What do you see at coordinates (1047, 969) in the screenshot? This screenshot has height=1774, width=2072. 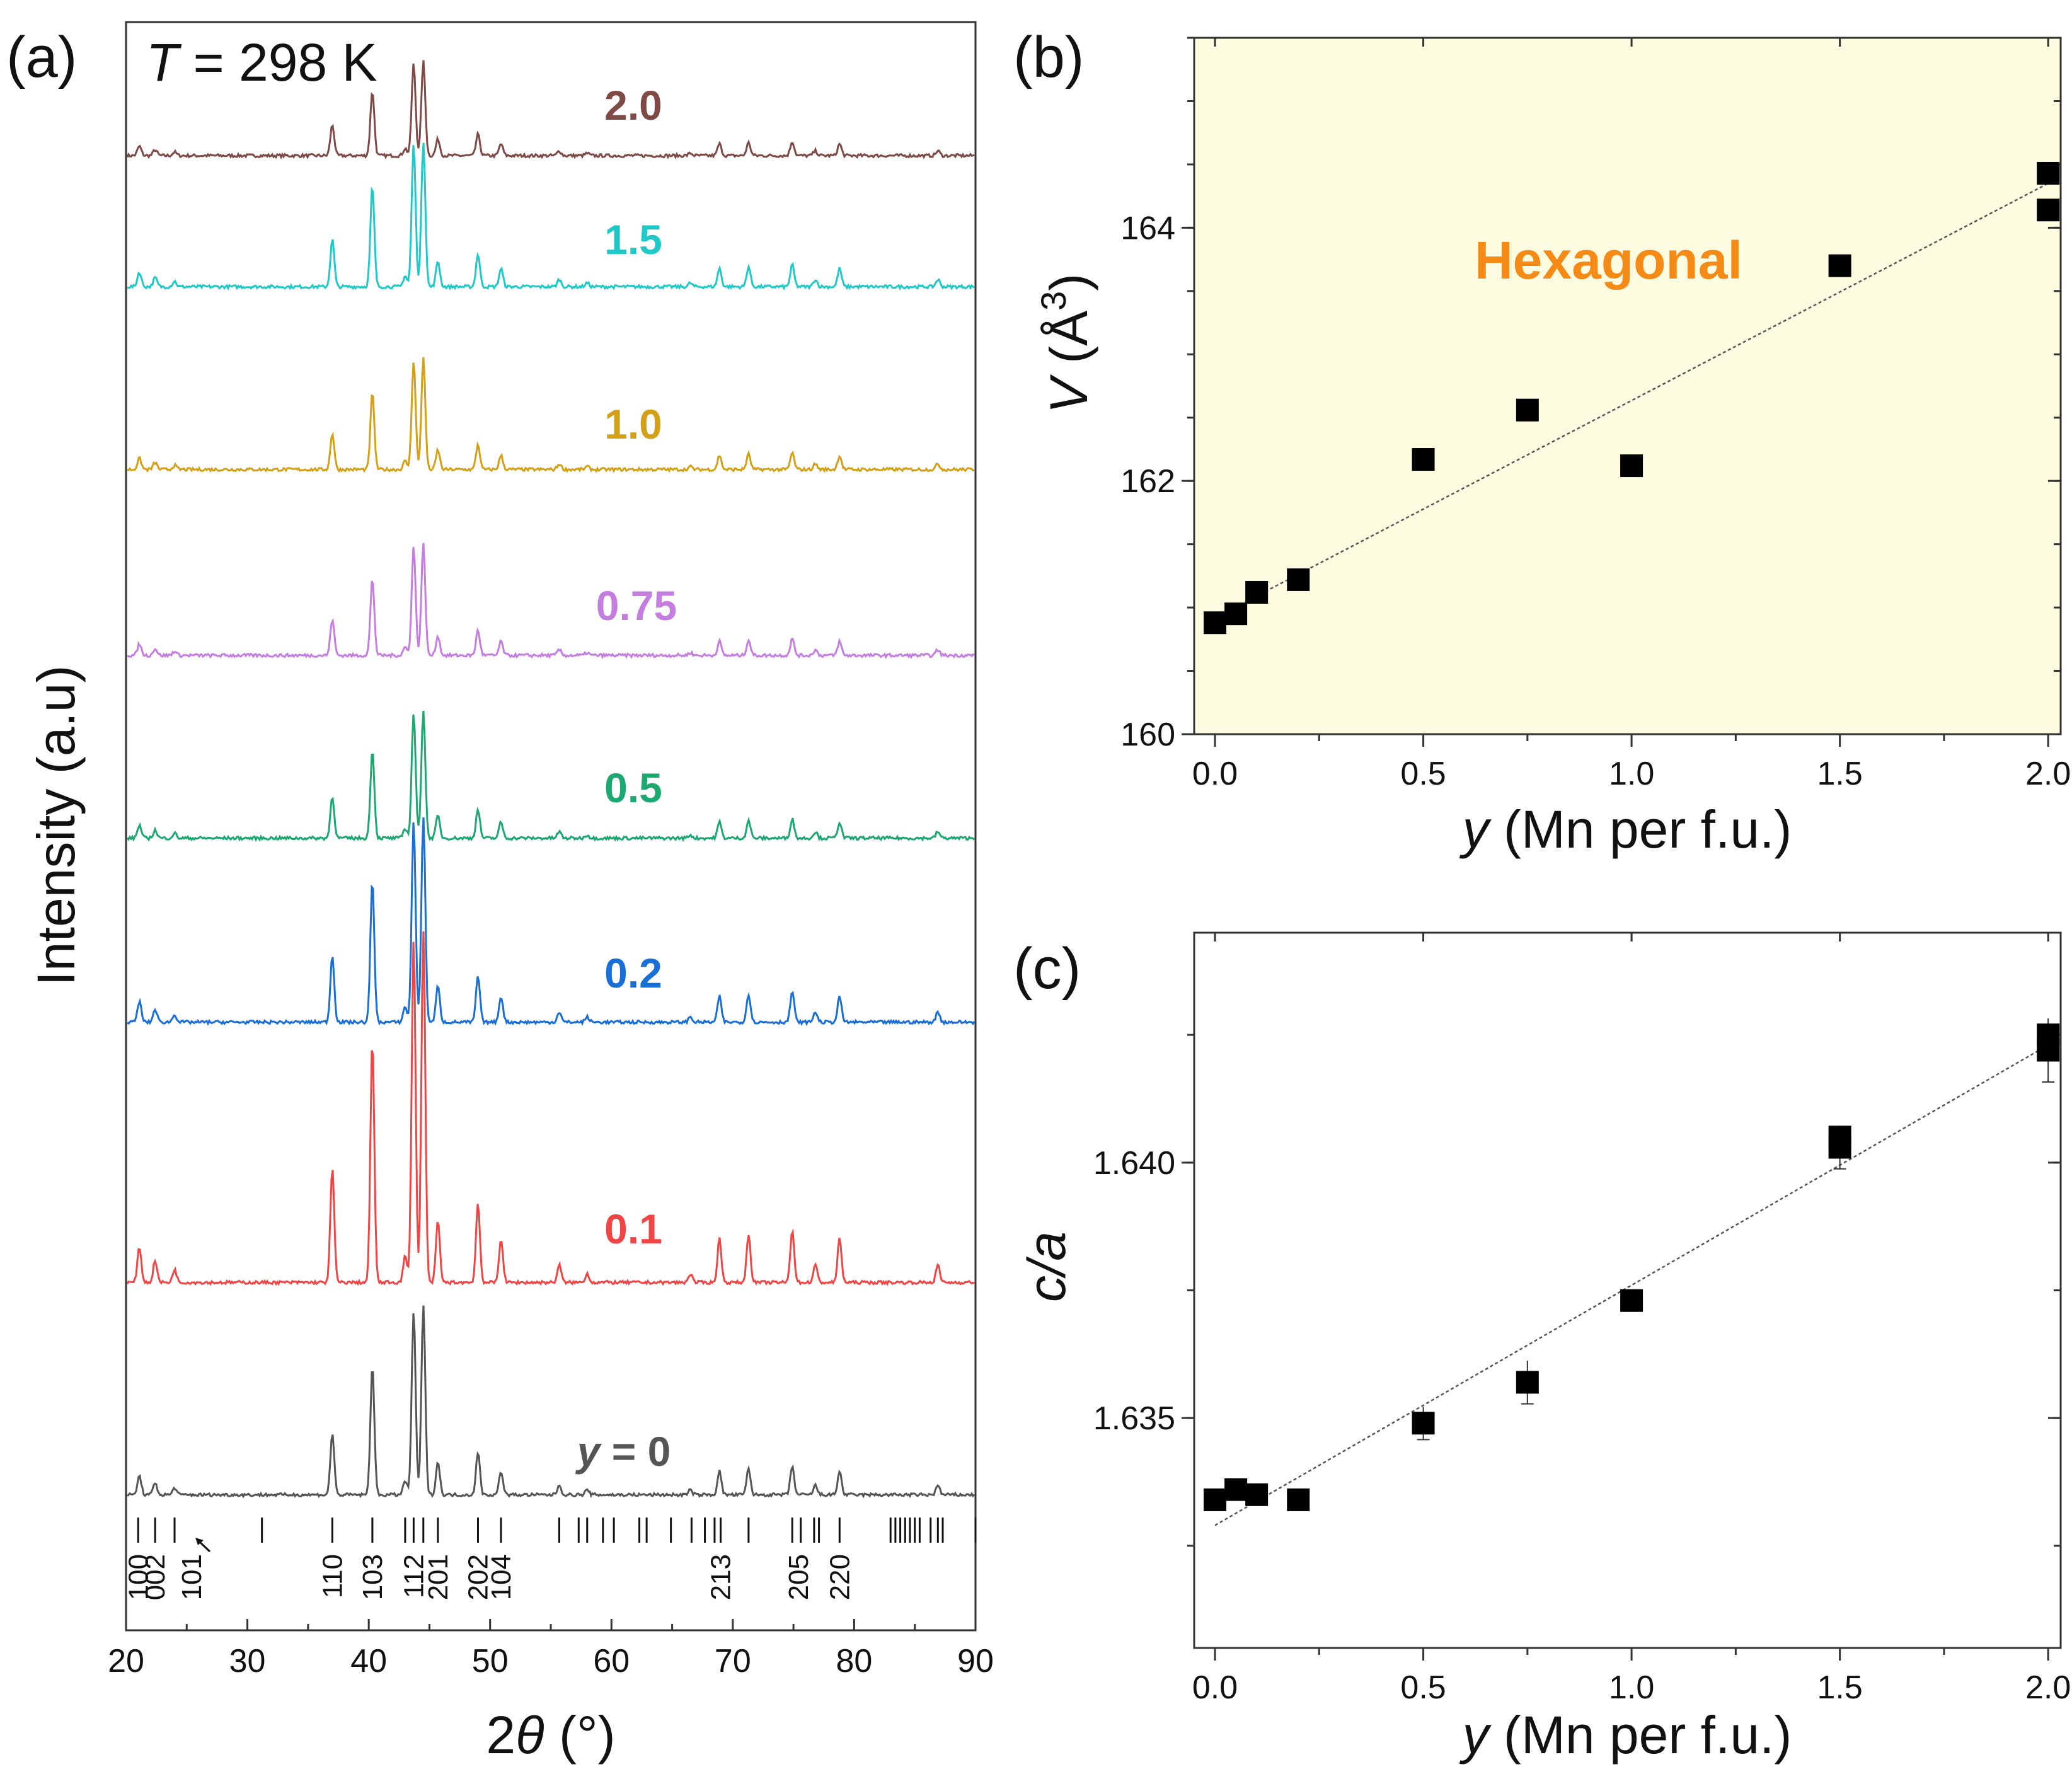 I see `panel-c-letter: (c)` at bounding box center [1047, 969].